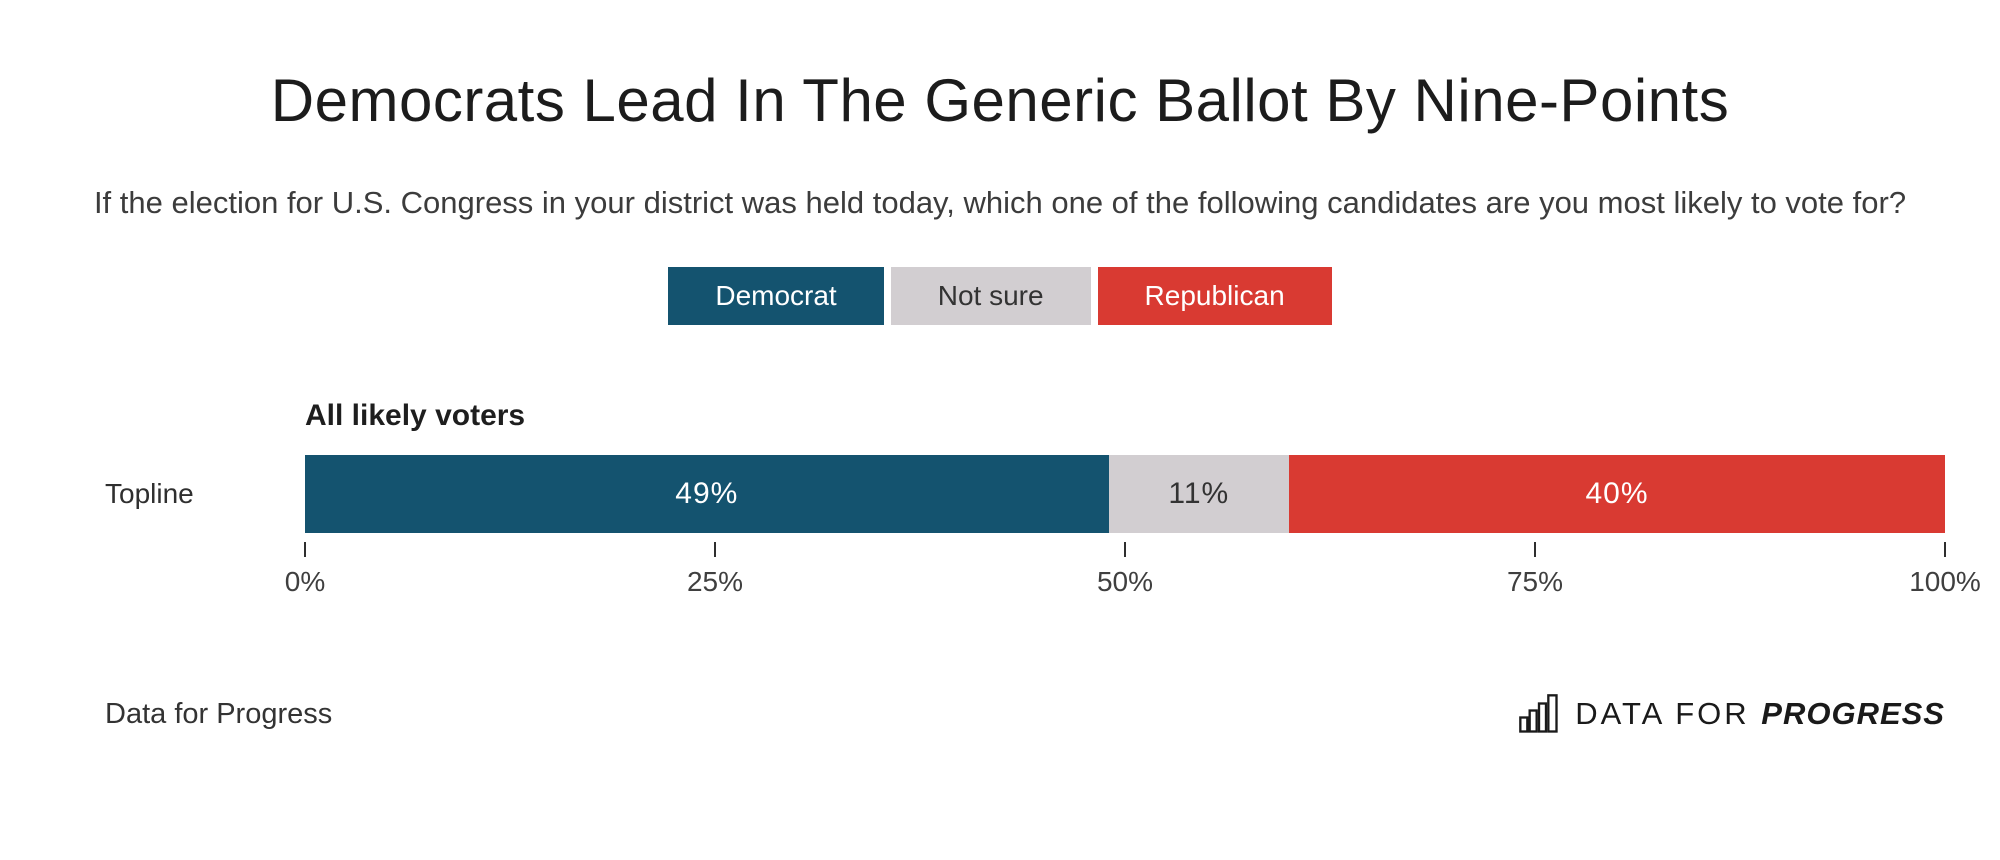  I want to click on bar-row: Topline 49% 11% 40%, so click(1025, 494).